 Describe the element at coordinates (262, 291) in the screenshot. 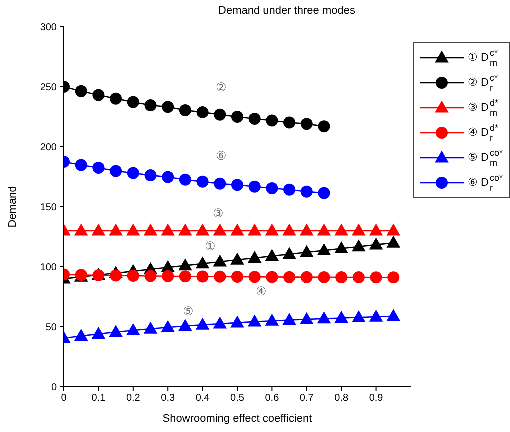

I see `annotation: ④` at that location.